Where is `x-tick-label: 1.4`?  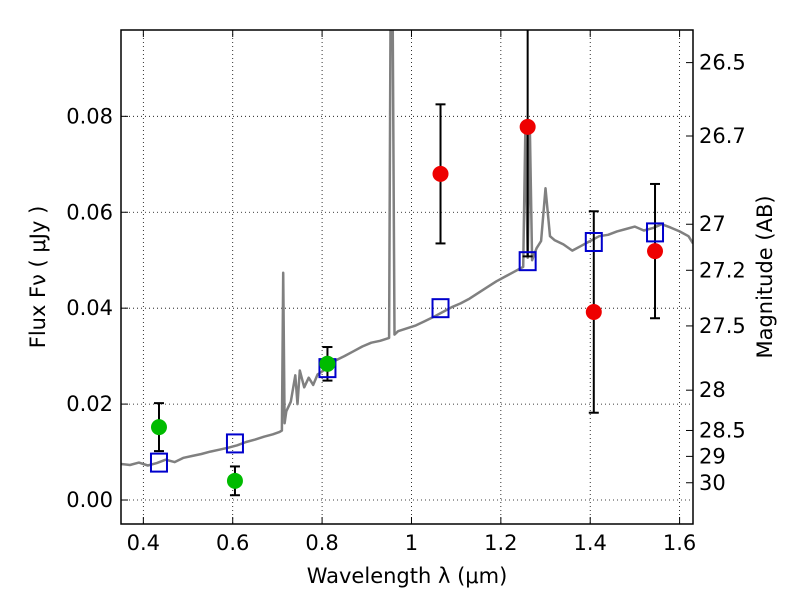 x-tick-label: 1.4 is located at coordinates (590, 543).